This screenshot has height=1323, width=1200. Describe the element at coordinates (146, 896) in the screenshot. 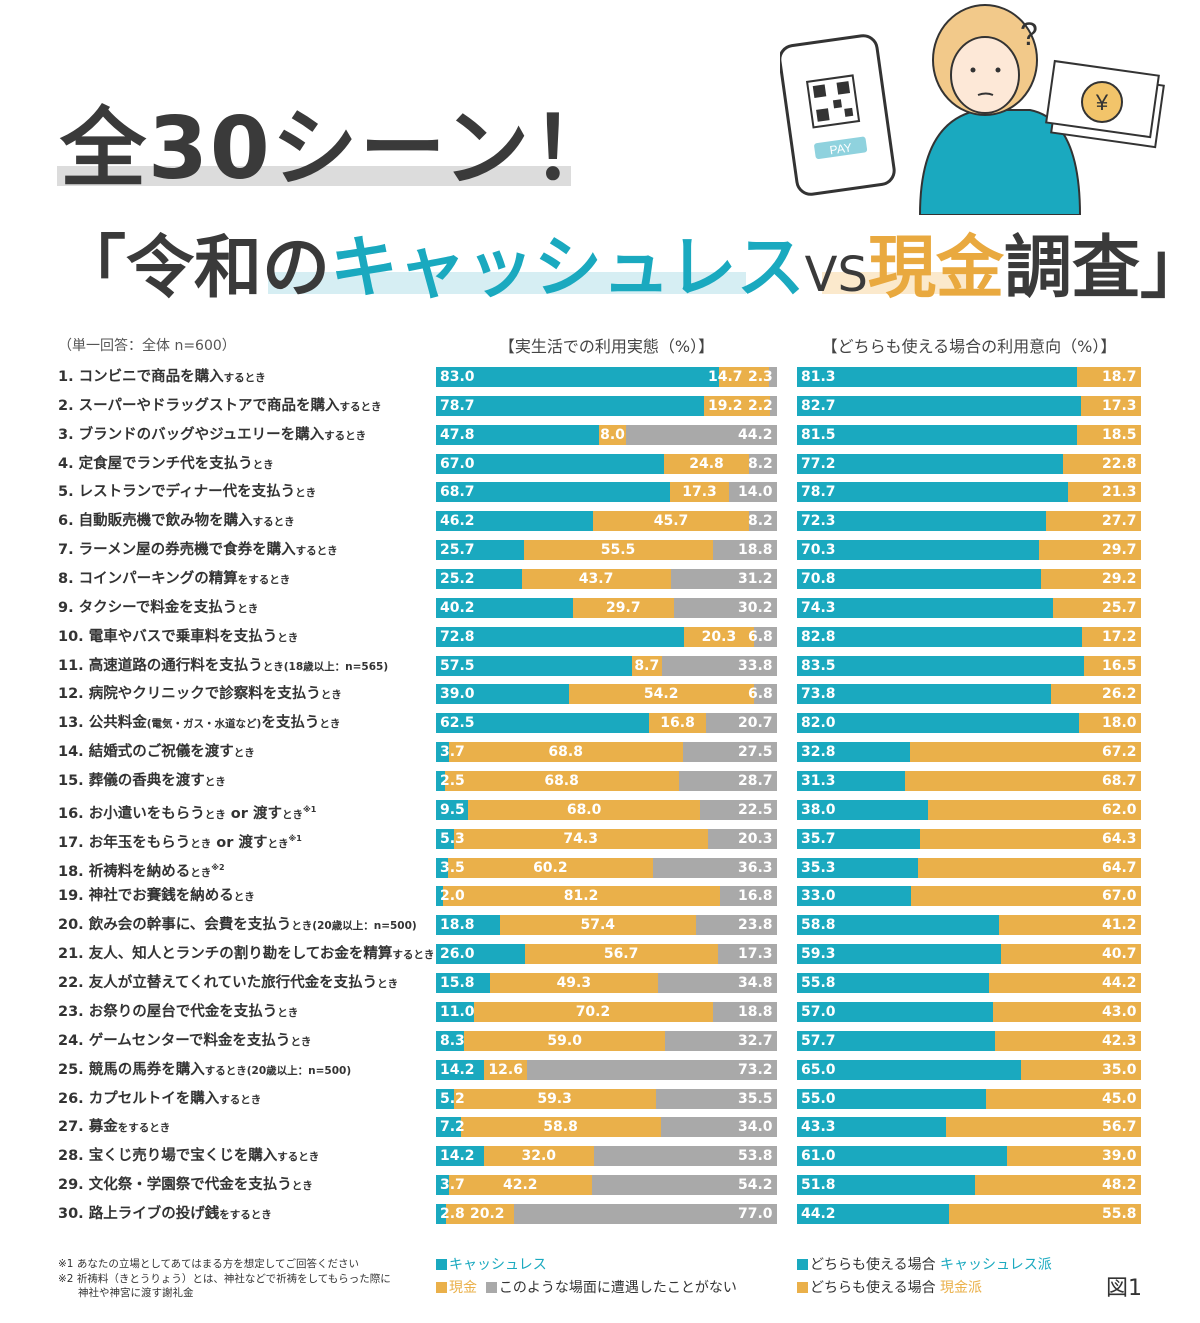

I see `row-label-part: 19. 神社でお賽銭を納める` at that location.